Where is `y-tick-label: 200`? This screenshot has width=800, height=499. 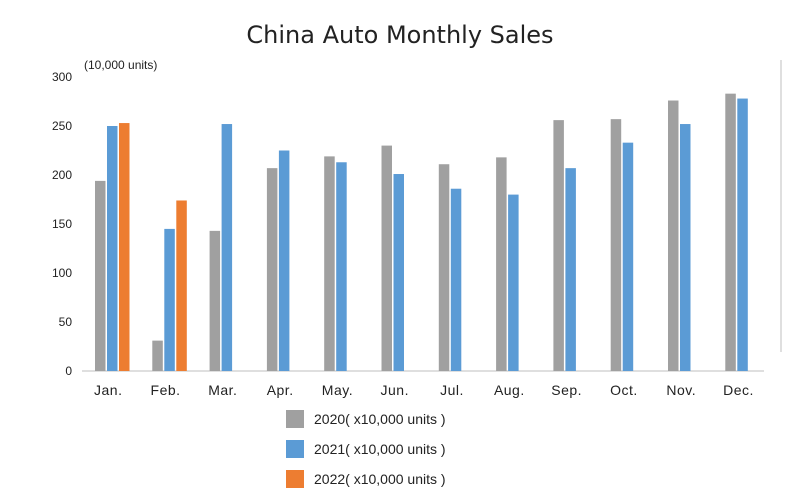 y-tick-label: 200 is located at coordinates (62, 175).